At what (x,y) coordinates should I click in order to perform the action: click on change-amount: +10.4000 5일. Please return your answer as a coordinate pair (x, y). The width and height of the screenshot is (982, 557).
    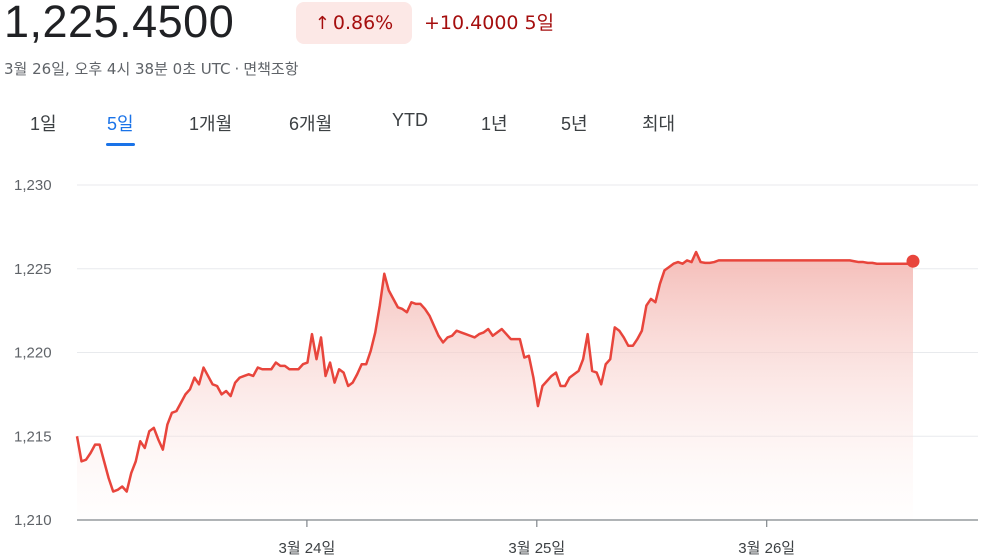
    Looking at the image, I should click on (489, 21).